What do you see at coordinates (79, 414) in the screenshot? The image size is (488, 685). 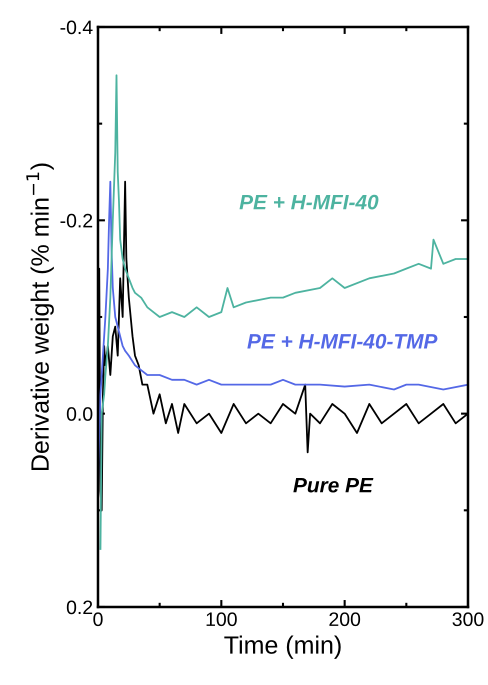 I see `y-tick-label: 0.0` at bounding box center [79, 414].